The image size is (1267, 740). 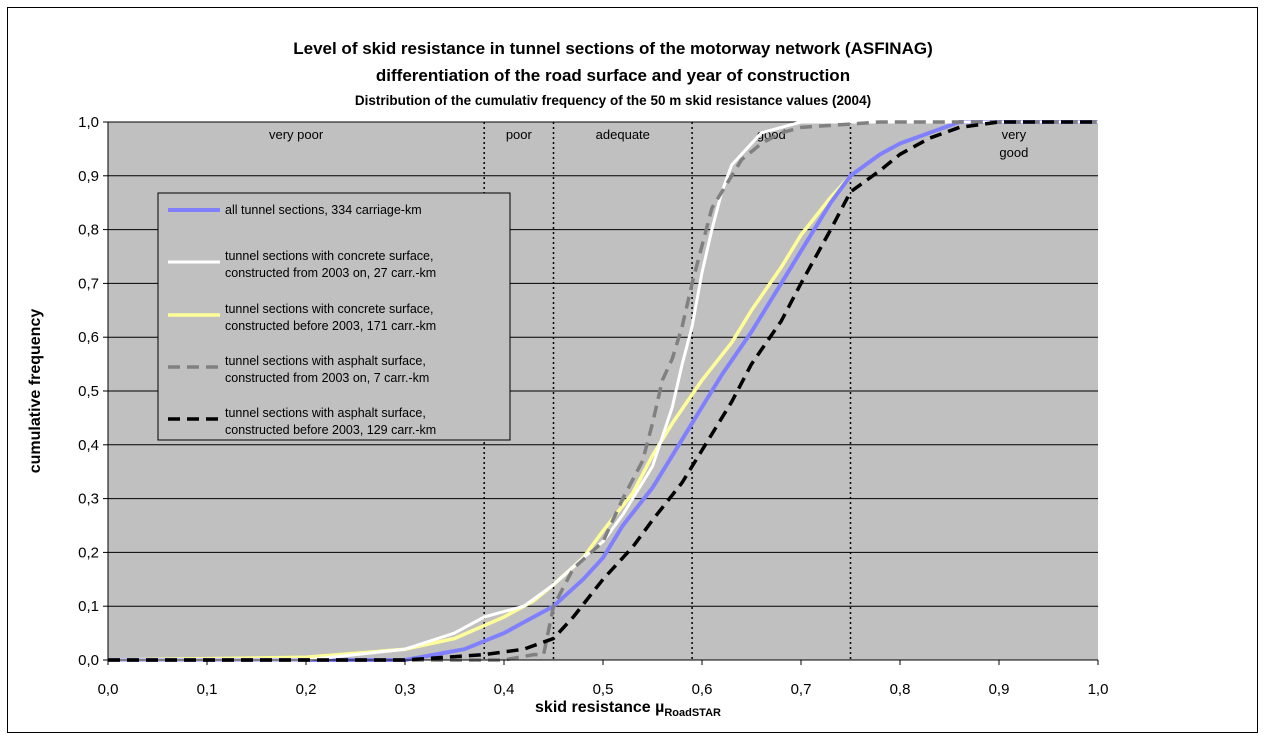 What do you see at coordinates (108, 689) in the screenshot?
I see `x-tick-label: 0,0` at bounding box center [108, 689].